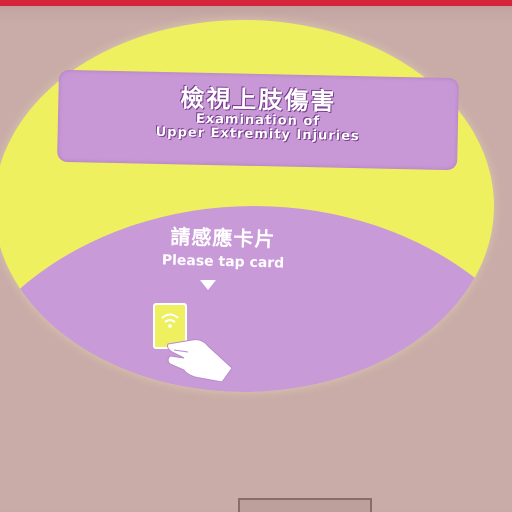 The height and width of the screenshot is (512, 512). What do you see at coordinates (305, 505) in the screenshot?
I see `card-reader-slot` at bounding box center [305, 505].